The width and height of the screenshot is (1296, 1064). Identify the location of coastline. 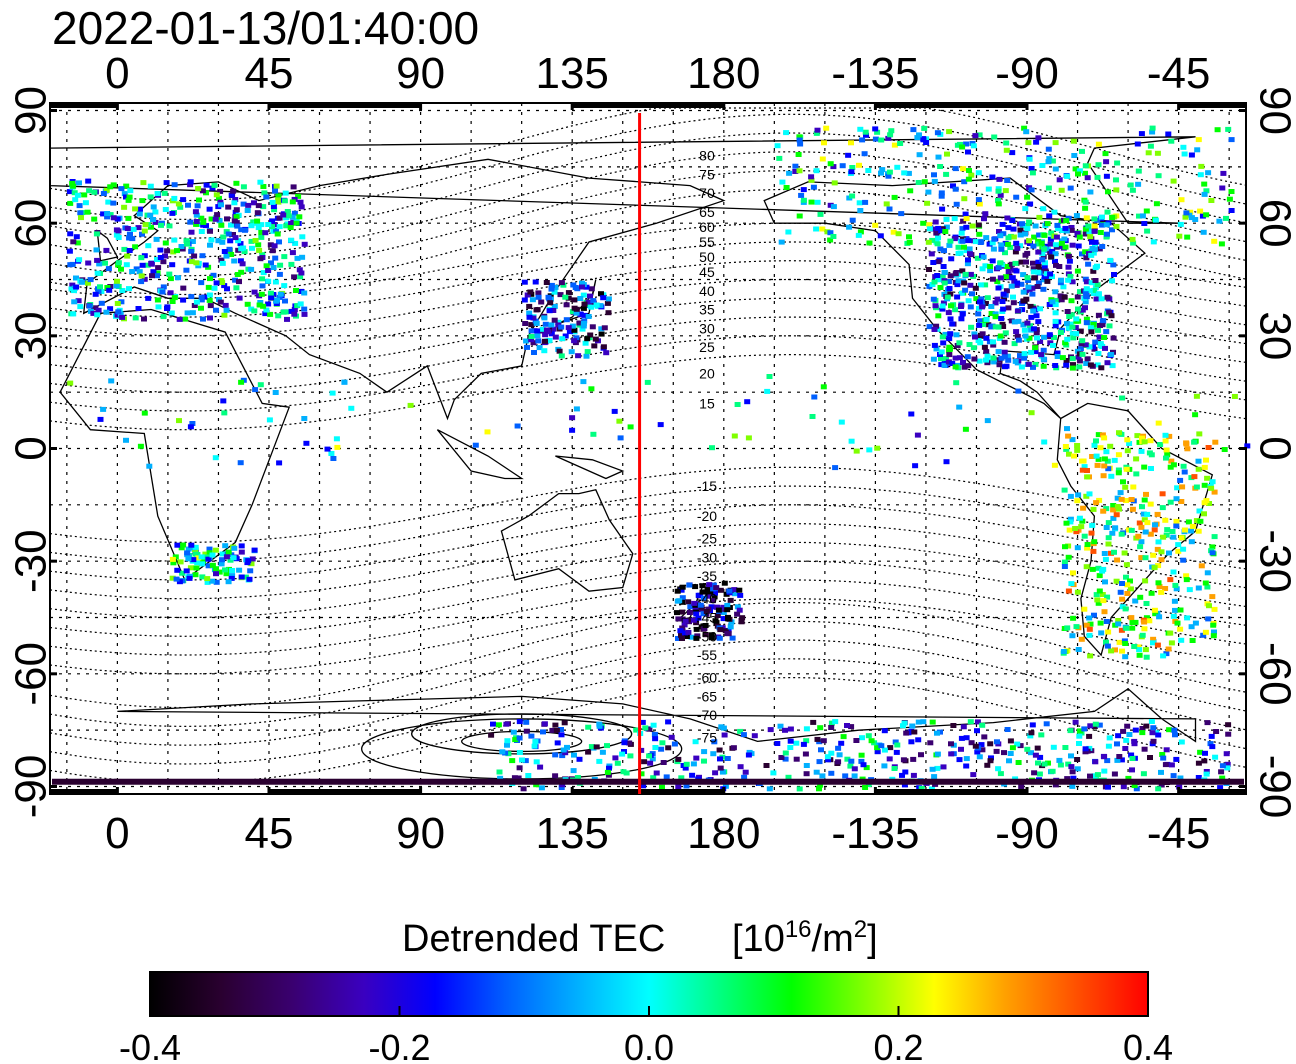
(954, 298).